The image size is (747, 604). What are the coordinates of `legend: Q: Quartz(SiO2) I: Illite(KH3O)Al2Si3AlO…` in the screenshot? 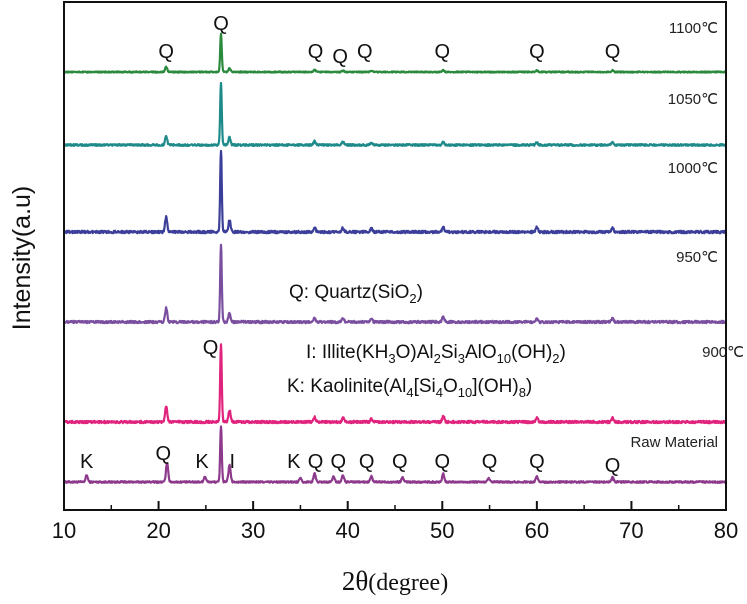 It's located at (426, 341).